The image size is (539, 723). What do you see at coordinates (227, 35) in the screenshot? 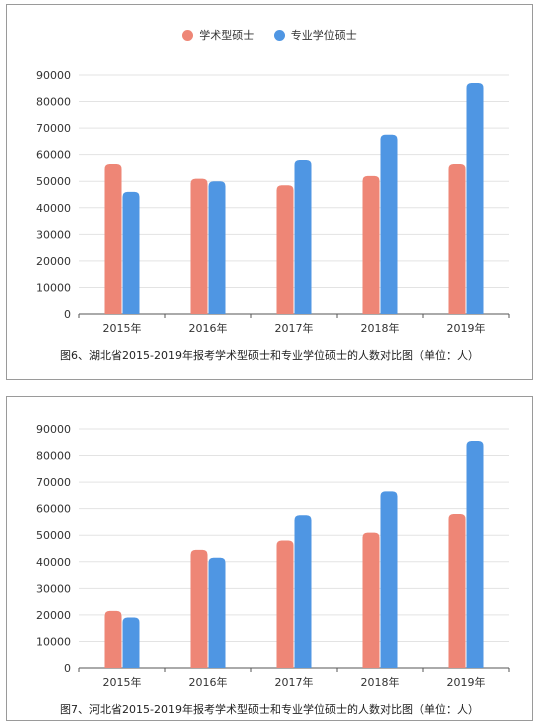
I see `legend-label-academic: 学术型硕士` at bounding box center [227, 35].